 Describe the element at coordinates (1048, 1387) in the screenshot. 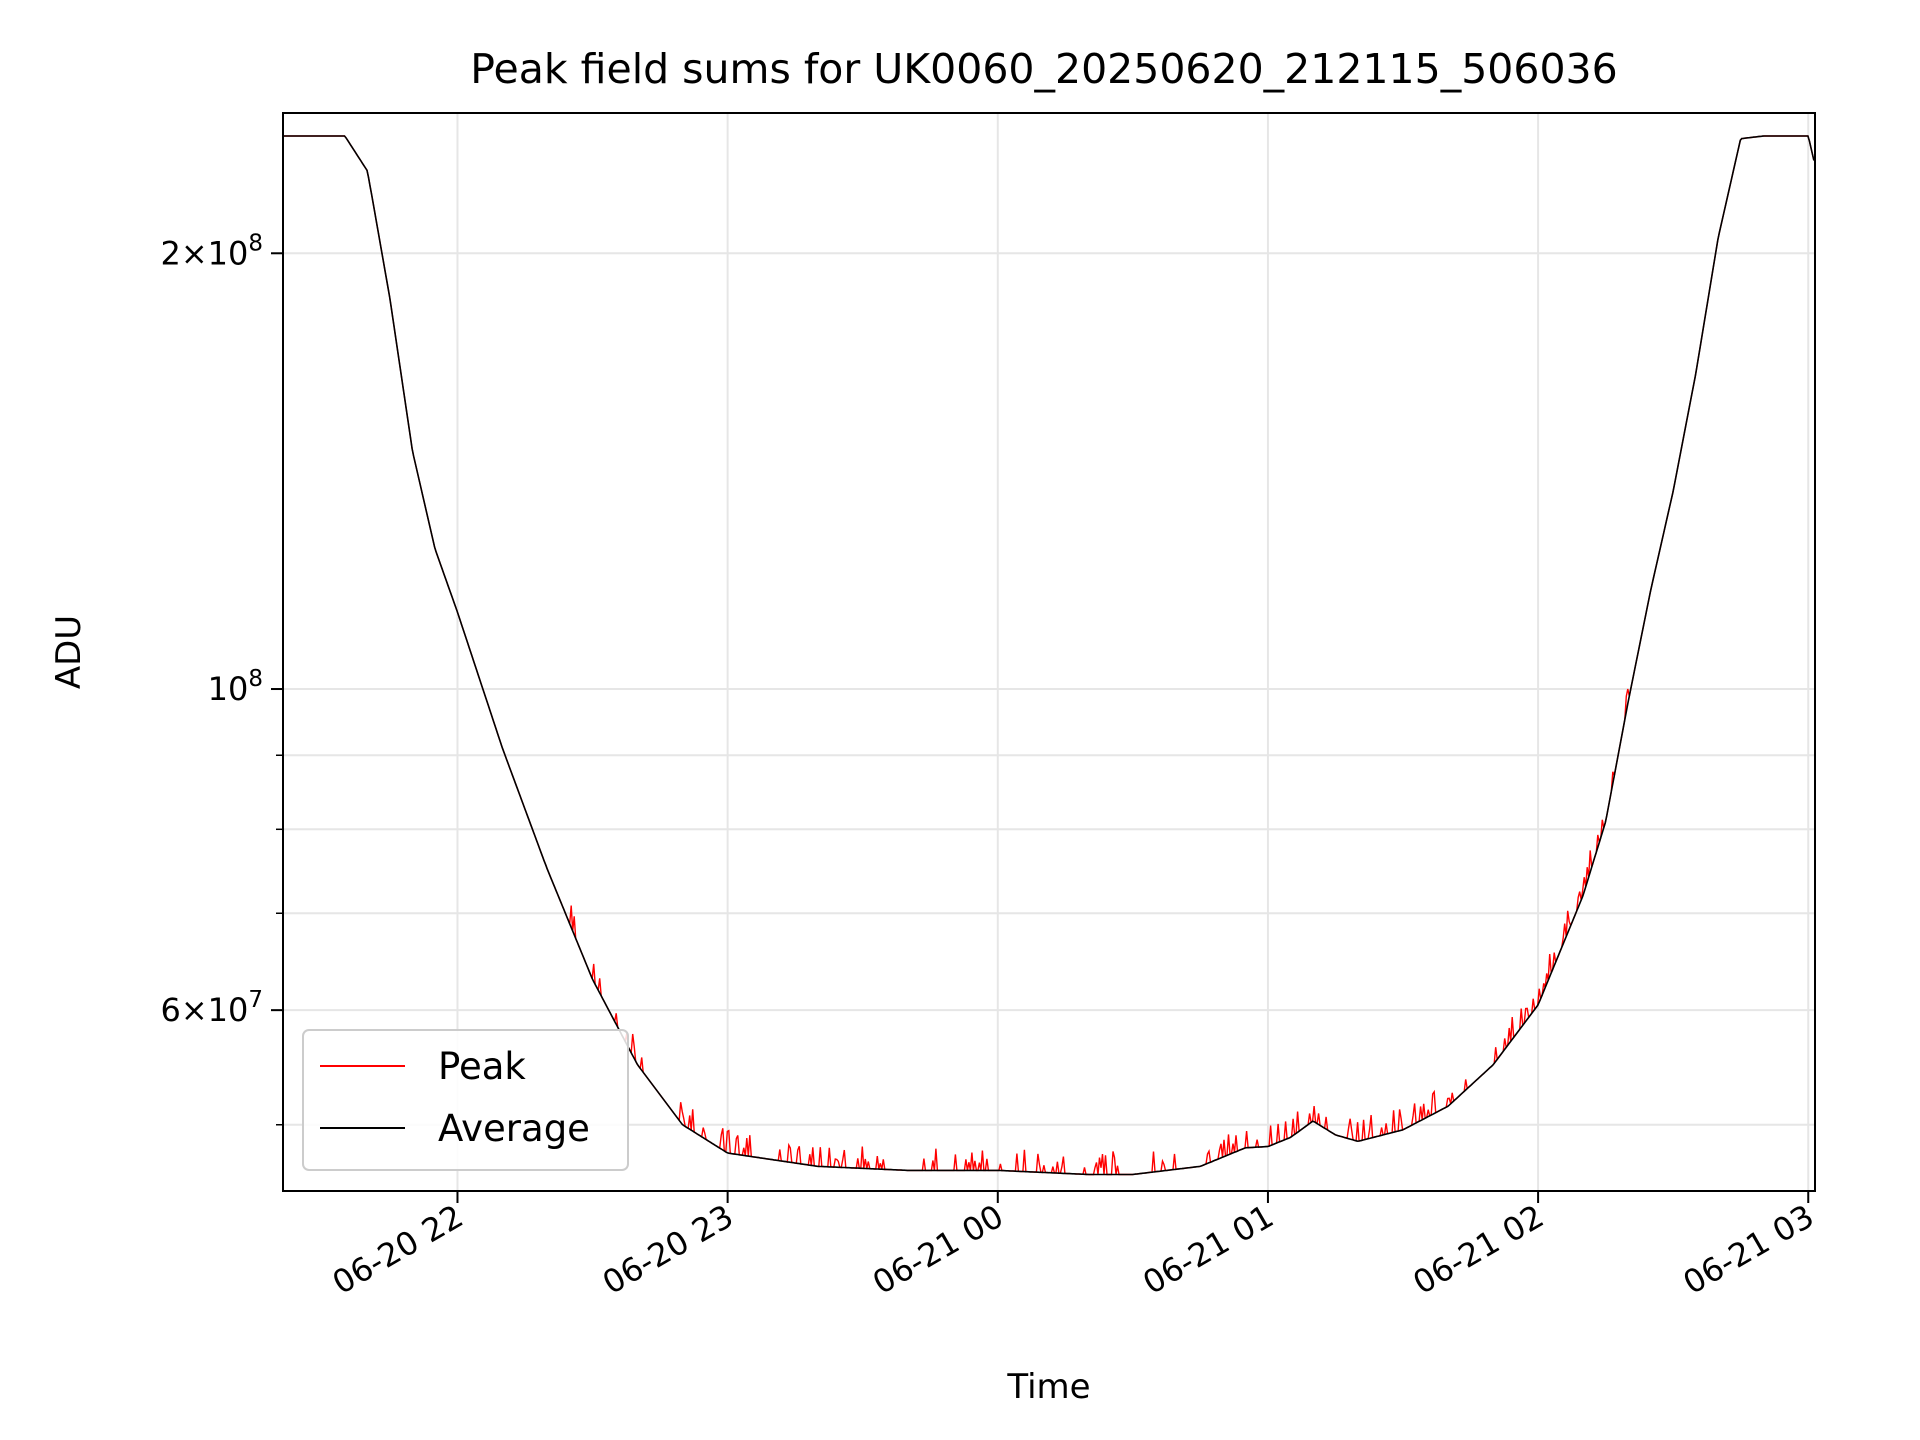

I see `x-axis-title: Time` at that location.